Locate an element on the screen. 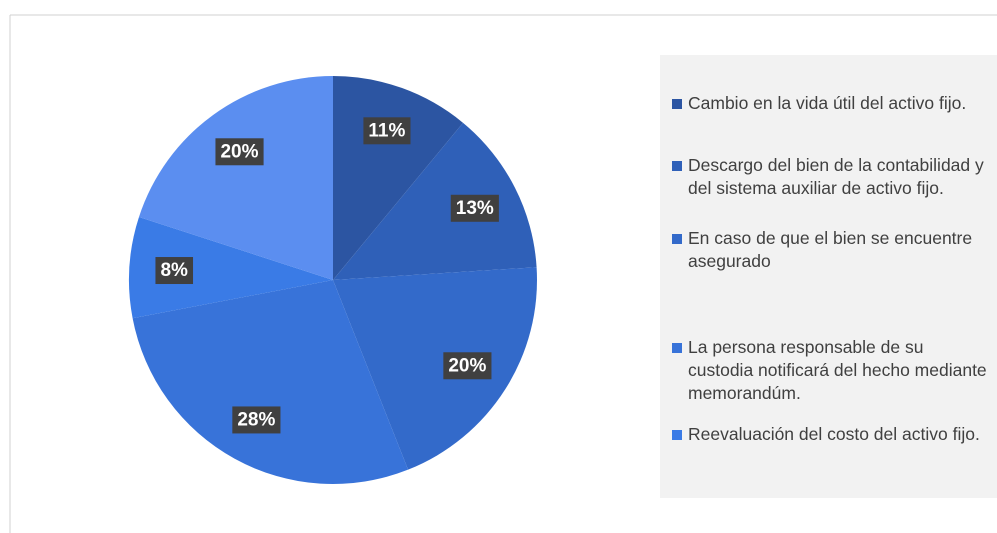 The height and width of the screenshot is (533, 997). data-label: 11% is located at coordinates (386, 130).